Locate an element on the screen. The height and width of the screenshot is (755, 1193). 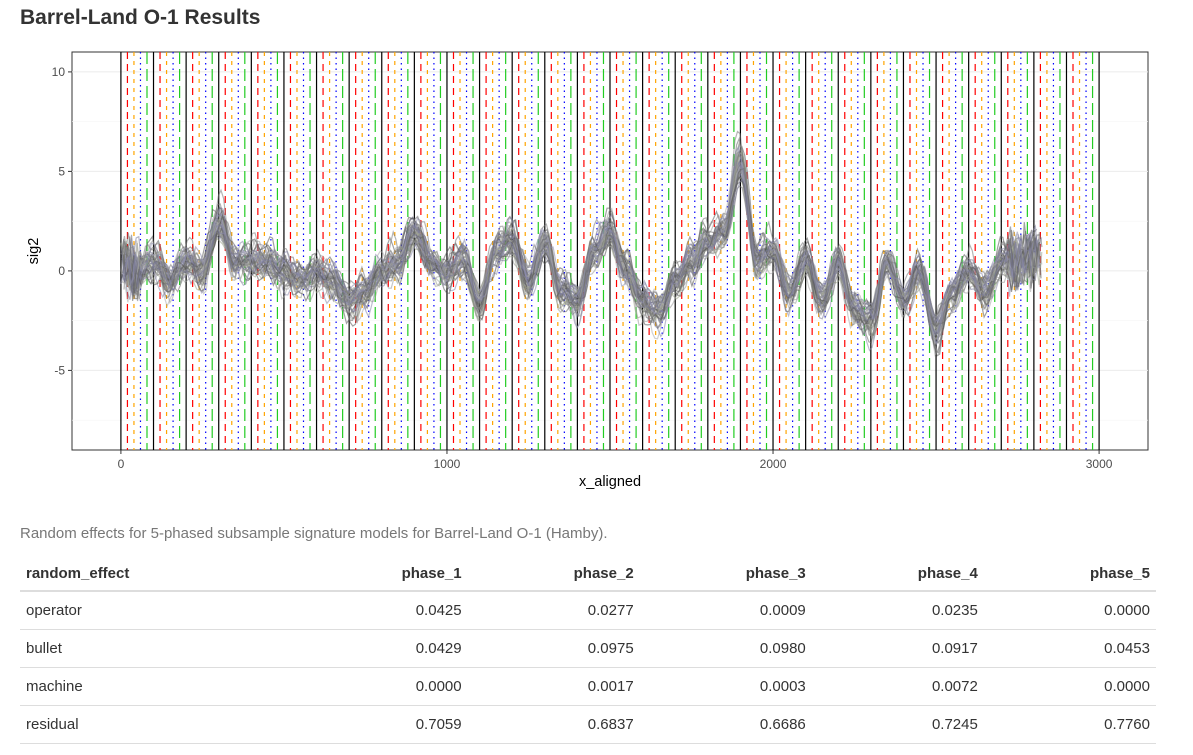
x-axis: 0 1000 2000 3000 is located at coordinates (615, 460).